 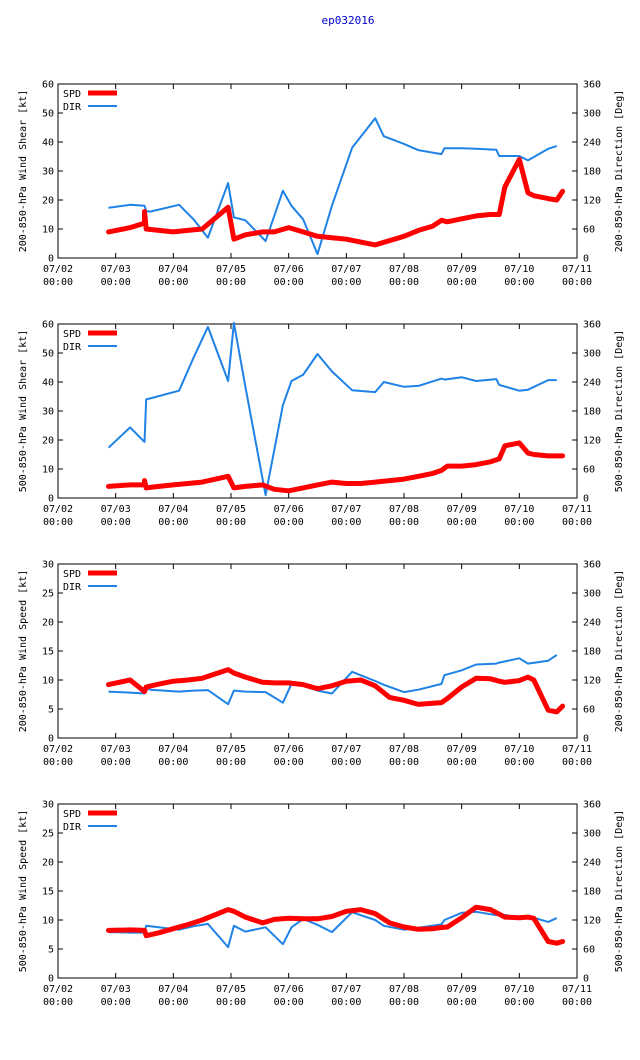 What do you see at coordinates (577, 989) in the screenshot?
I see `x-tick-label: 07/11` at bounding box center [577, 989].